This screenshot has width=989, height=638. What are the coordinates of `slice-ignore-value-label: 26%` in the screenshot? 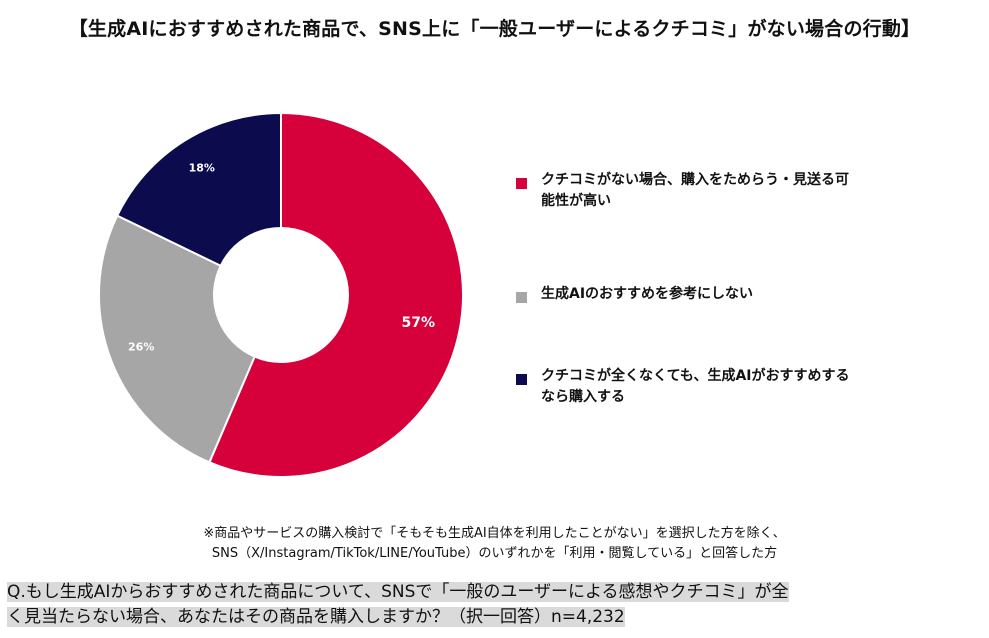 It's located at (141, 346).